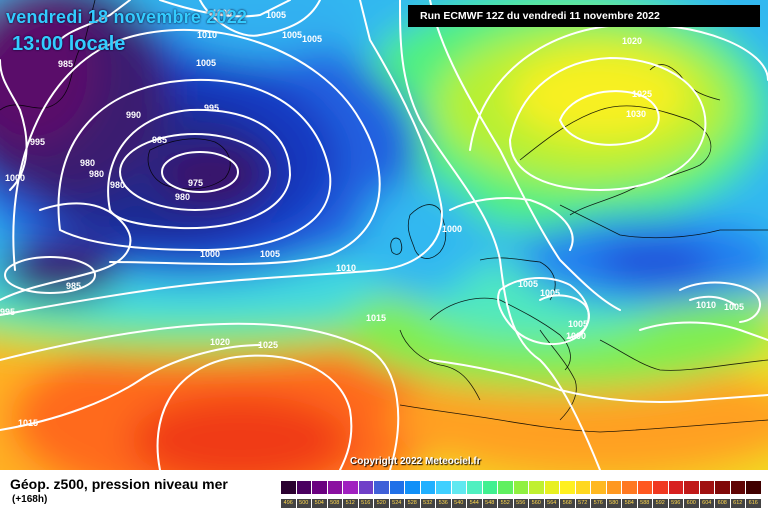 The height and width of the screenshot is (512, 768). I want to click on legend-subtitle: (+168h), so click(30, 499).